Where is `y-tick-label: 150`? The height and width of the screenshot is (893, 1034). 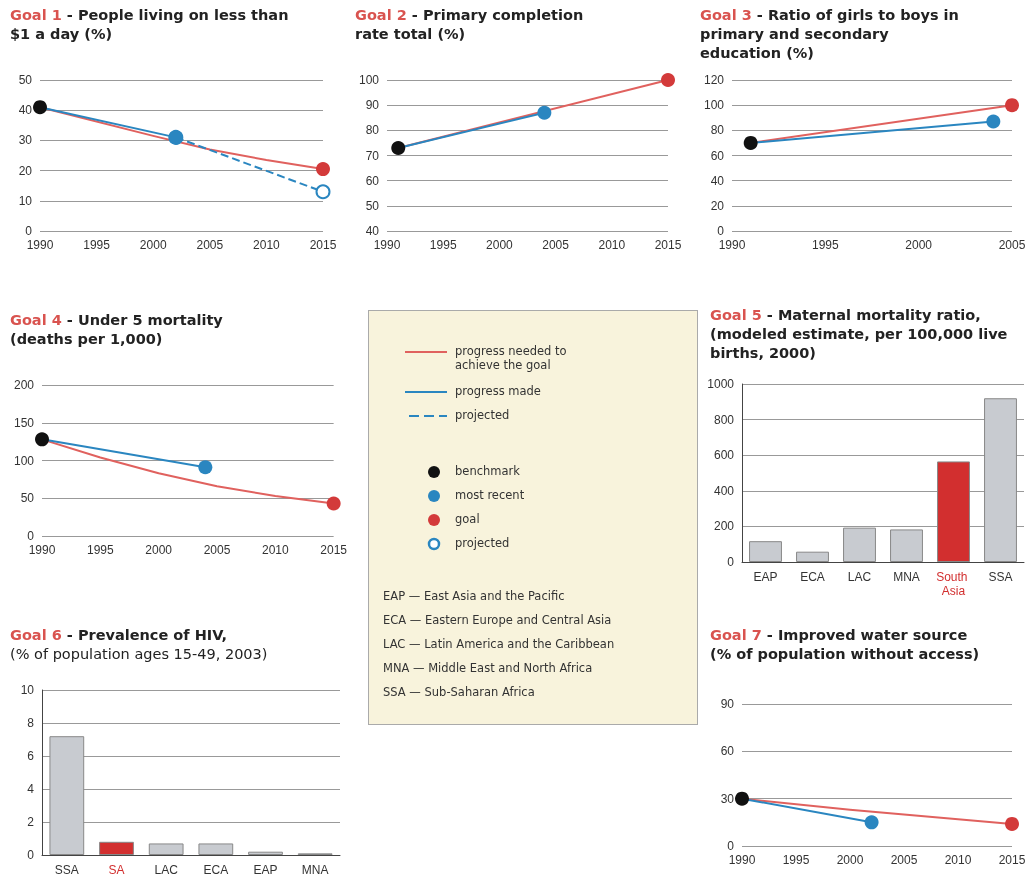 y-tick-label: 150 is located at coordinates (24, 422).